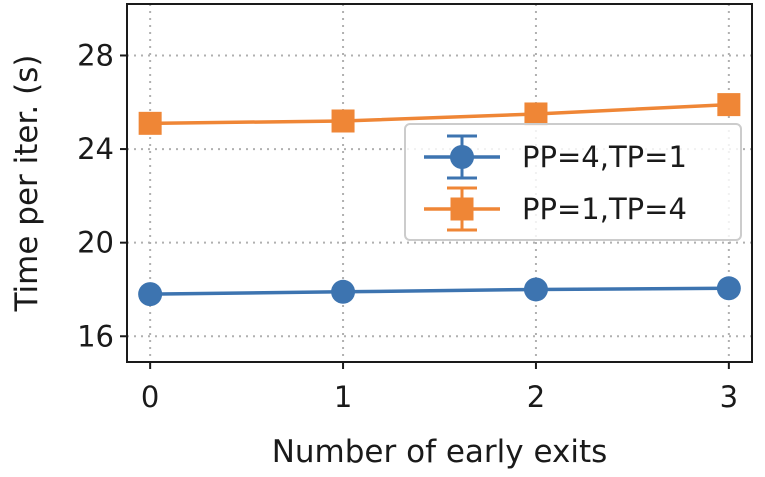 The image size is (765, 477). What do you see at coordinates (604, 209) in the screenshot?
I see `legend-label: PP=1,TP=4` at bounding box center [604, 209].